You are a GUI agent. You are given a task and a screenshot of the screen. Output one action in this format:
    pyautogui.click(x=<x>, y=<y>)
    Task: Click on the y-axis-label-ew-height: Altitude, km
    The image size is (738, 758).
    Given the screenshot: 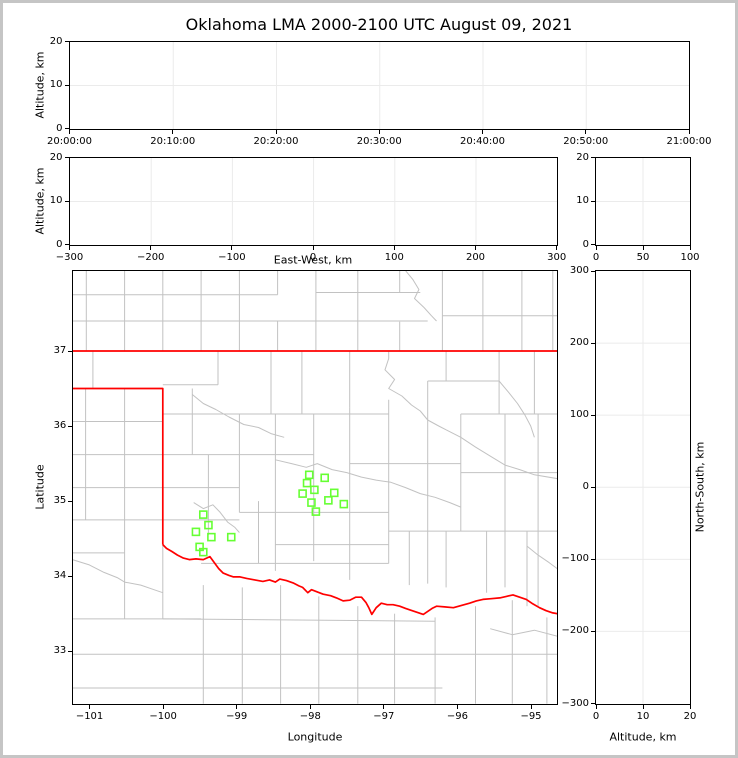 What is the action you would take?
    pyautogui.click(x=40, y=201)
    